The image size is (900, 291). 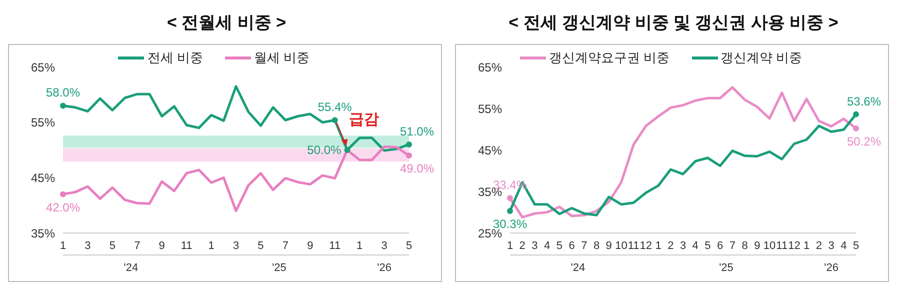 What do you see at coordinates (174, 58) in the screenshot?
I see `legend-label: 전세 비중` at bounding box center [174, 58].